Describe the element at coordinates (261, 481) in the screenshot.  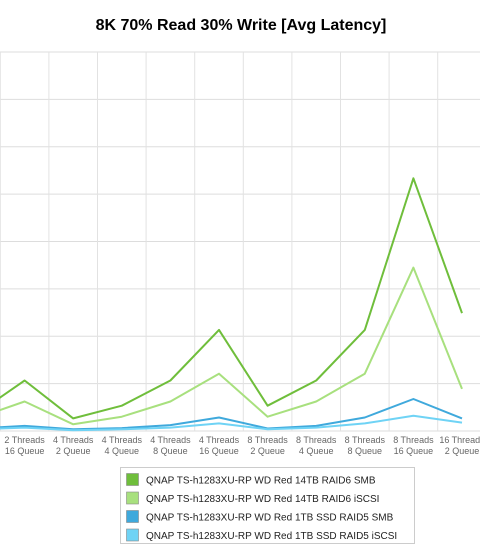
I see `legend-label: QNAP TS-h1283XU-RP WD Red 14TB RAID6 SMB` at that location.